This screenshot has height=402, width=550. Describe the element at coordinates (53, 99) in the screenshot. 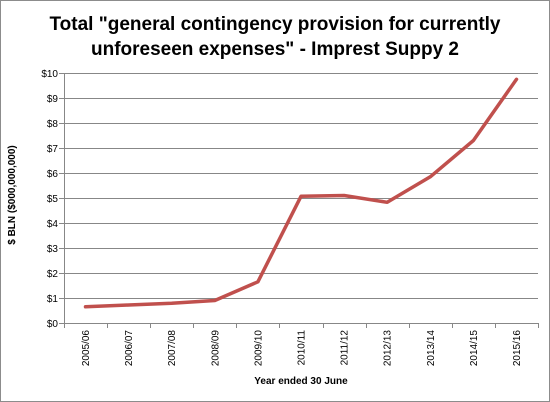

I see `y-tick-label: $9` at that location.